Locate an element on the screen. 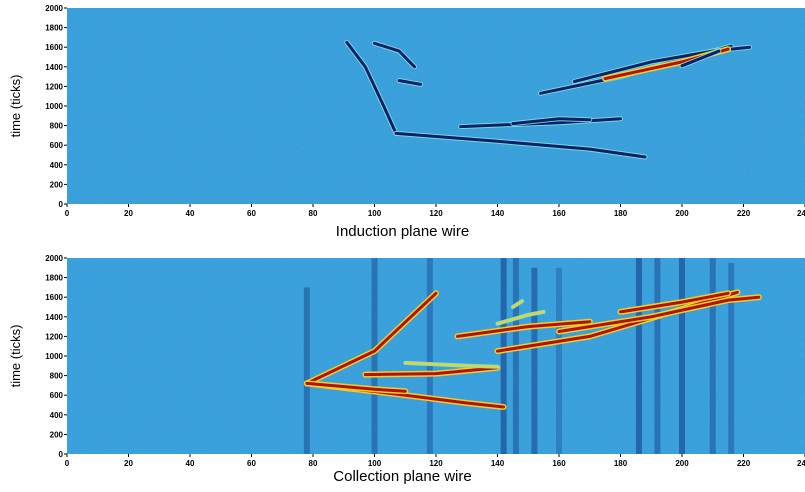 This screenshot has height=492, width=805. collection-plane-xlabel: Collection plane wire is located at coordinates (402, 476).